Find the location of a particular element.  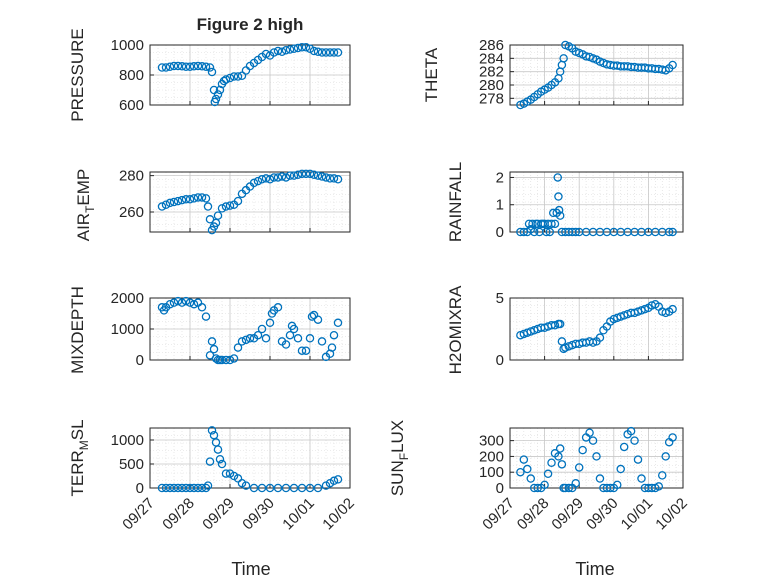

xlabel-left: Time is located at coordinates (250, 569).